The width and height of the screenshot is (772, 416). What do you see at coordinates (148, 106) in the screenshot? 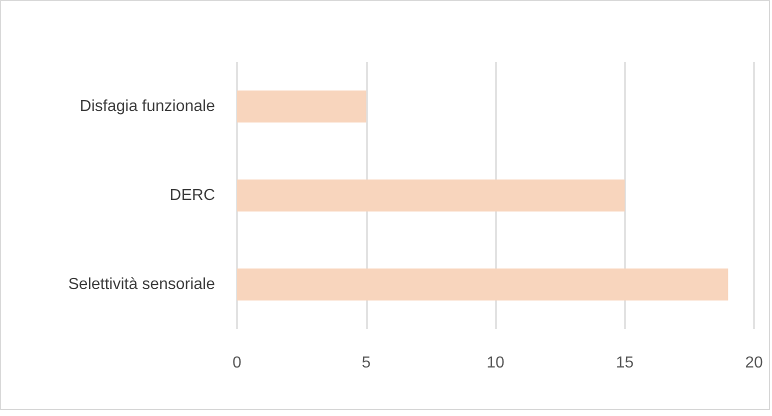
I see `y-tick-label: Disfagia funzionale` at bounding box center [148, 106].